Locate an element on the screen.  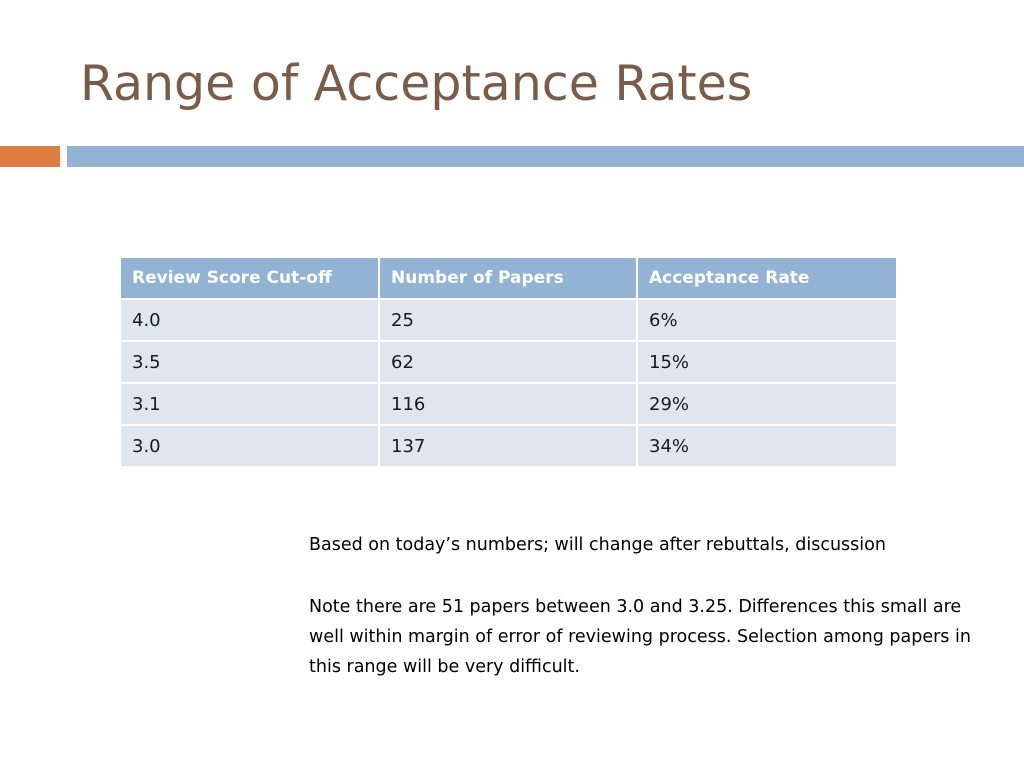
cell-papers: 116 is located at coordinates (508, 404).